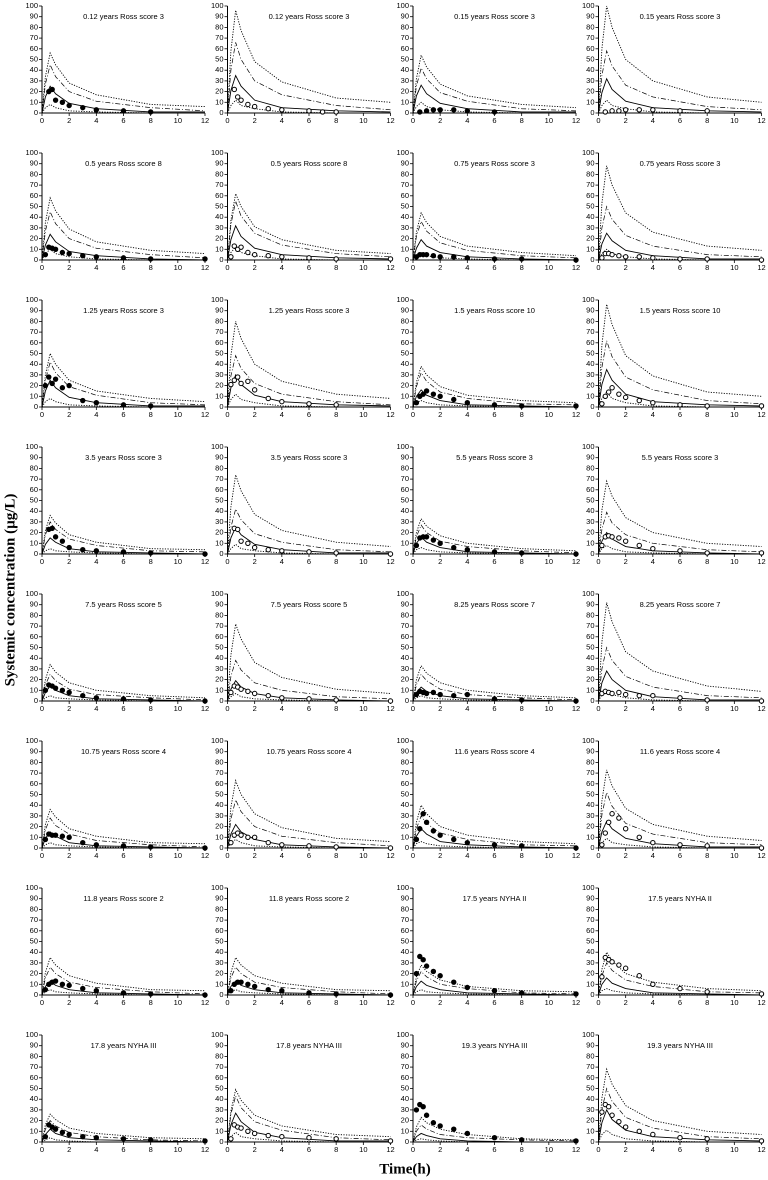 The width and height of the screenshot is (768, 1180). What do you see at coordinates (309, 898) in the screenshot?
I see `panel-title: 11.8 years Ross score 2` at bounding box center [309, 898].